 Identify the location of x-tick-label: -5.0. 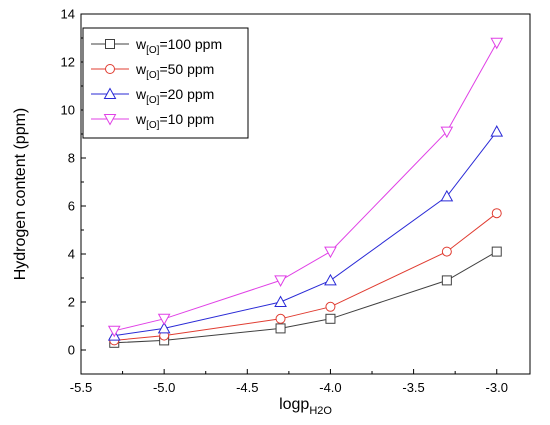
(164, 387).